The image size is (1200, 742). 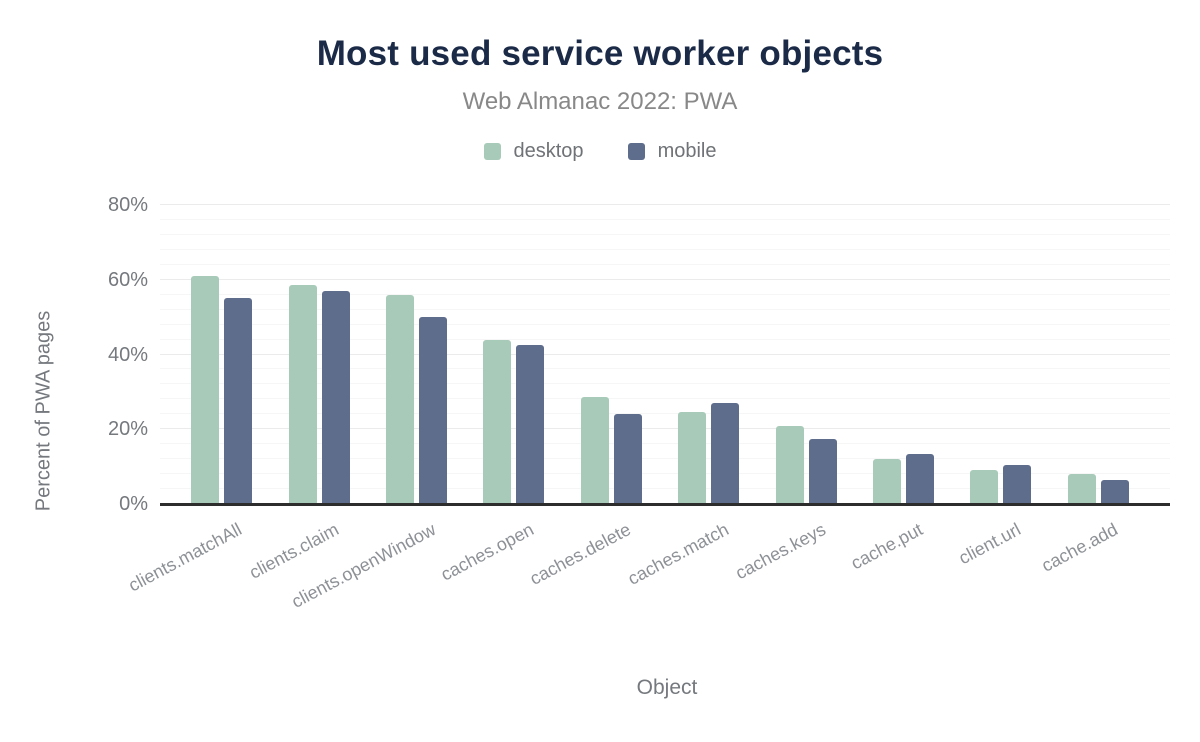 What do you see at coordinates (1081, 489) in the screenshot?
I see `bar-desktop-cache.add` at bounding box center [1081, 489].